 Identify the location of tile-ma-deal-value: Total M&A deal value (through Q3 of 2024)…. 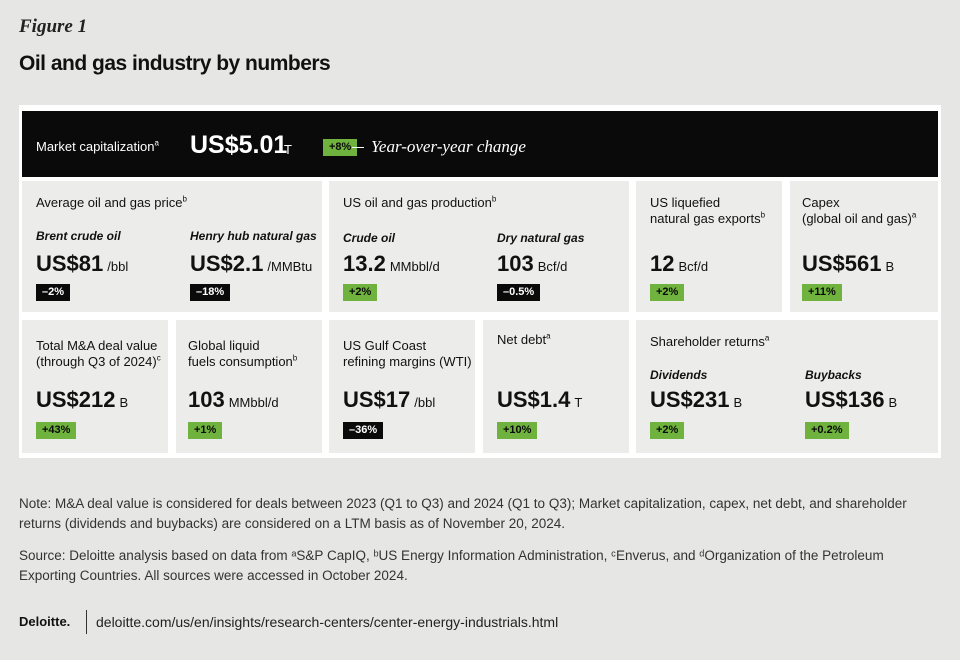
(95, 386).